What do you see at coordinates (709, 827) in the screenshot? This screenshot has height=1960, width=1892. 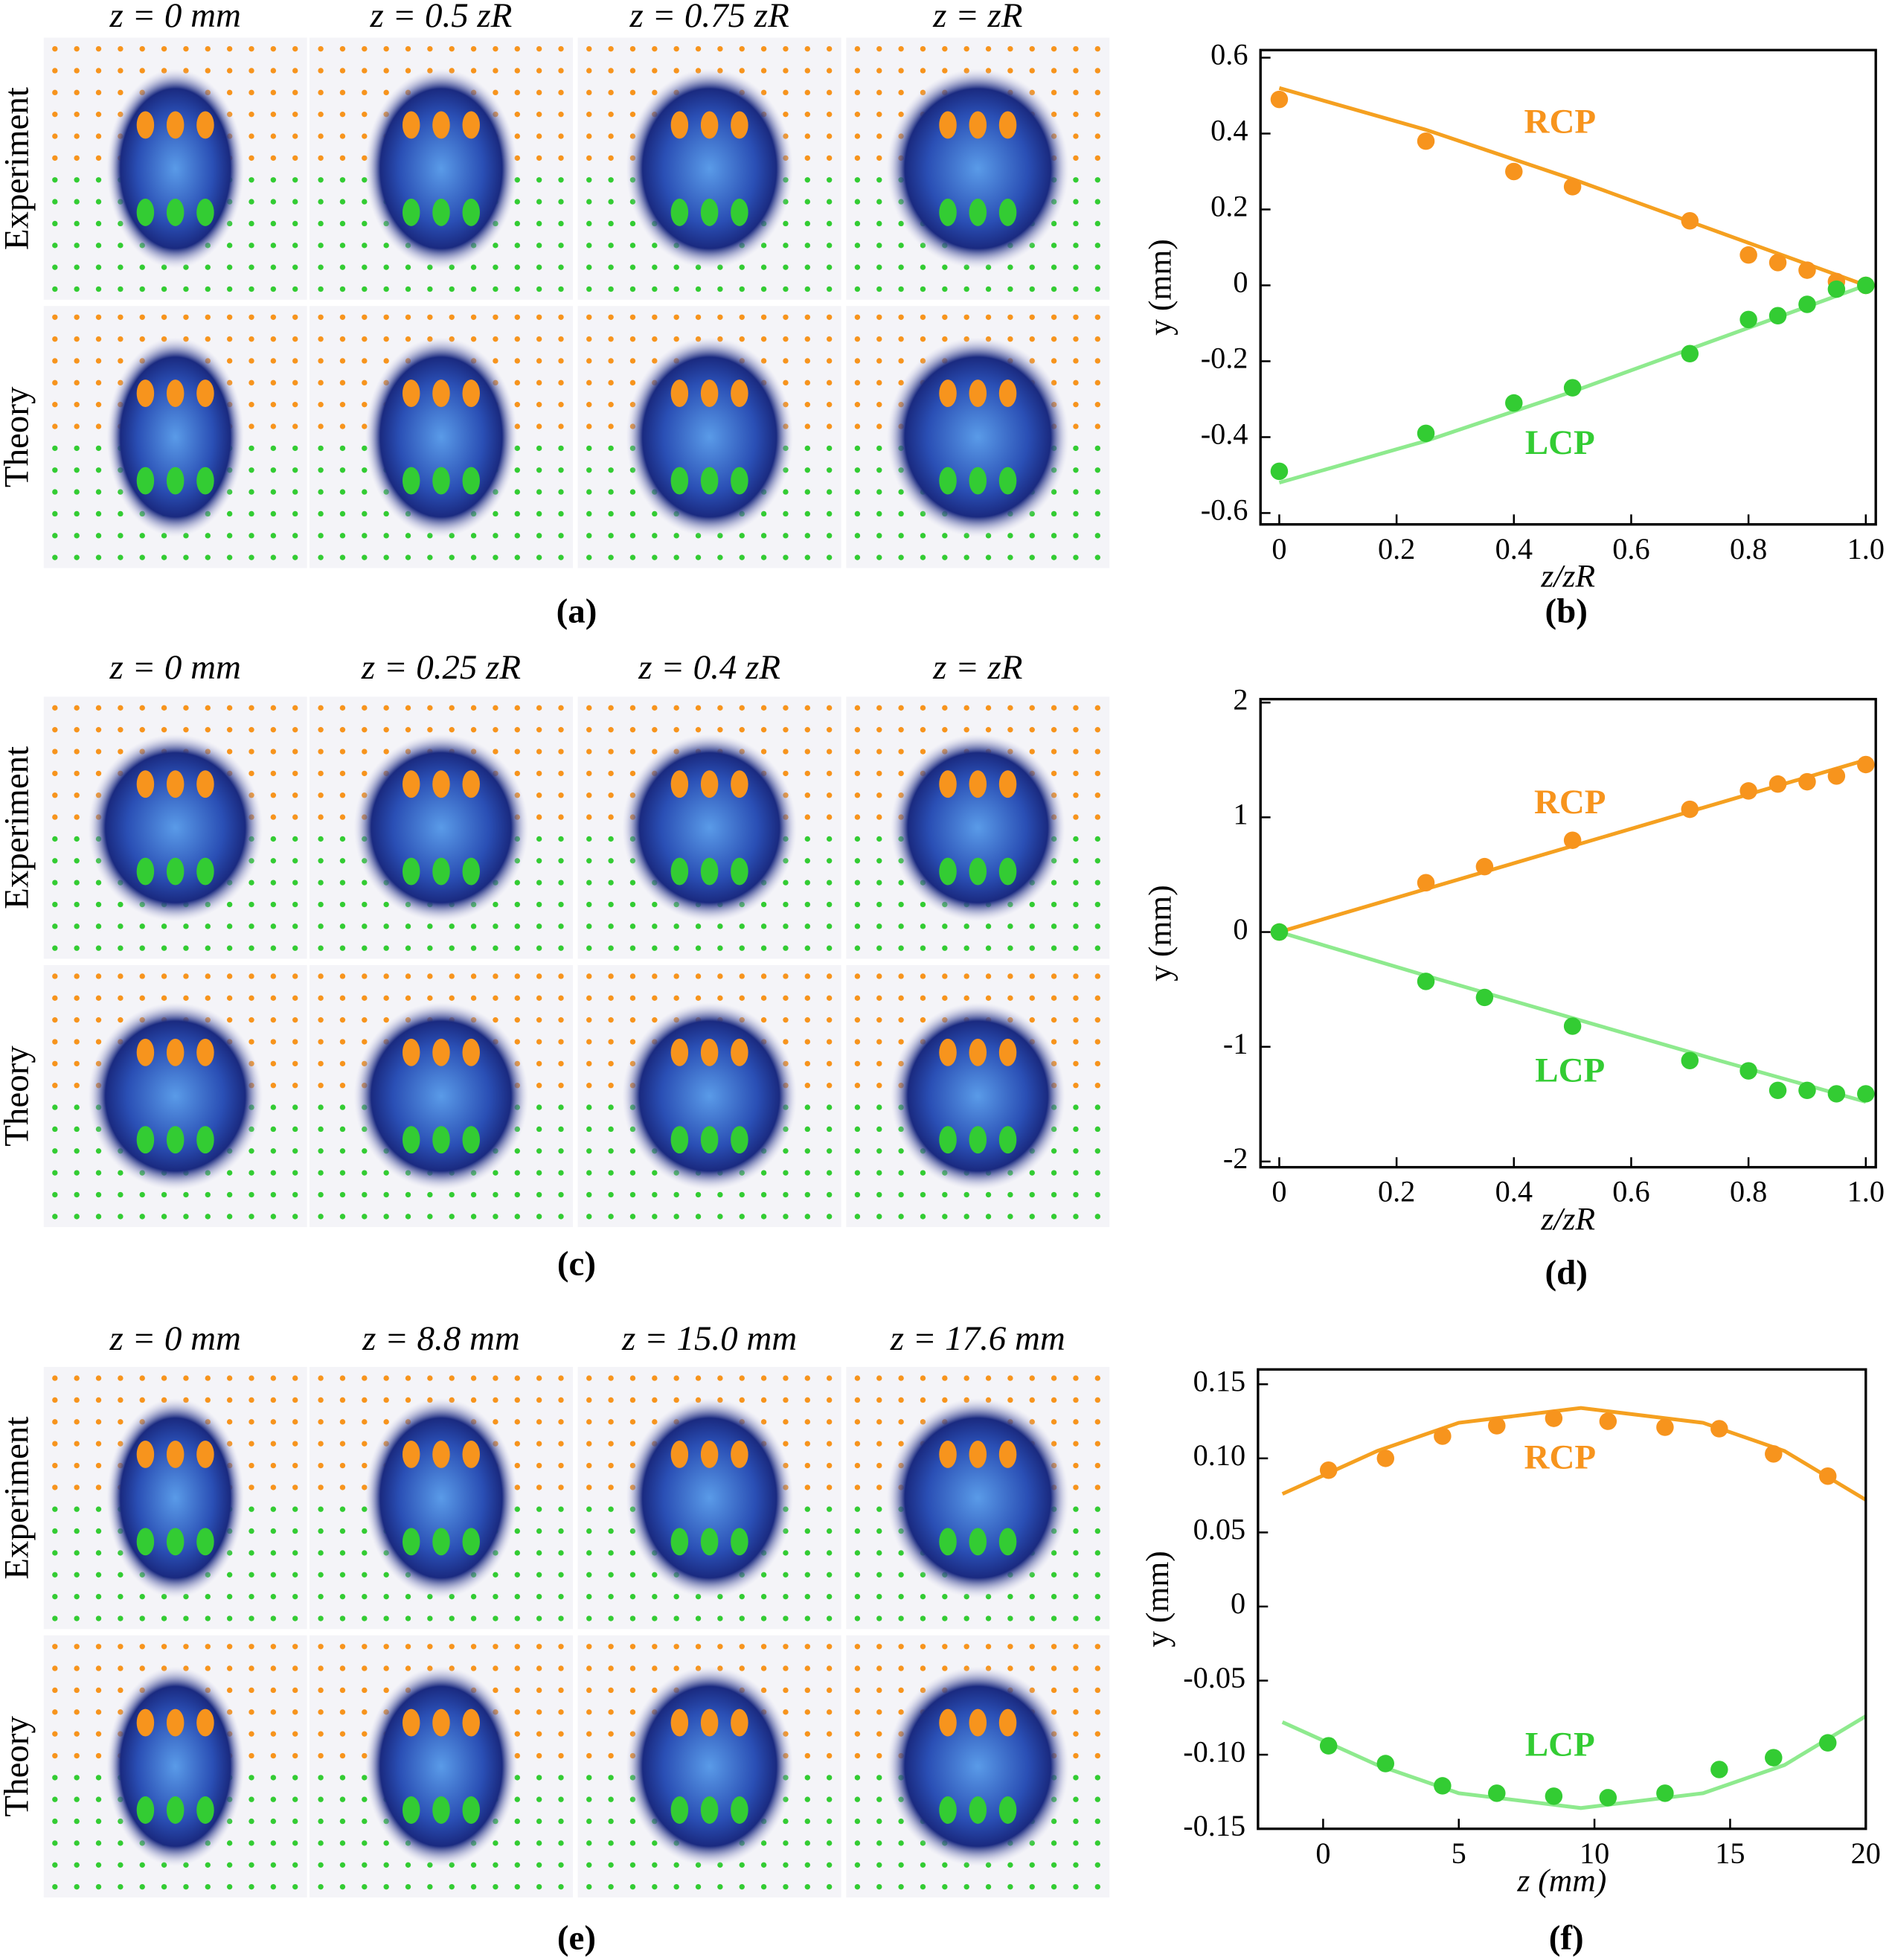 I see `image-cell` at bounding box center [709, 827].